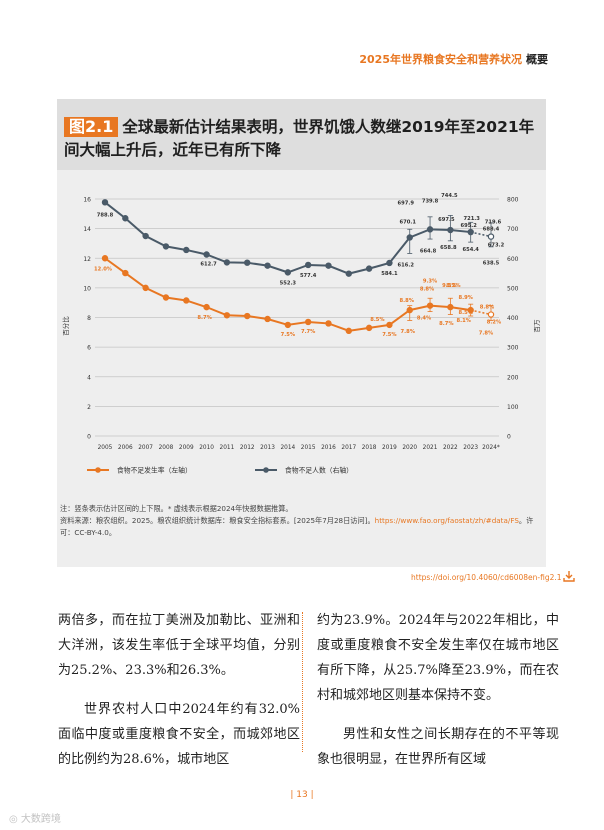 The width and height of the screenshot is (604, 830). I want to click on data-label: 7.5%, so click(389, 335).